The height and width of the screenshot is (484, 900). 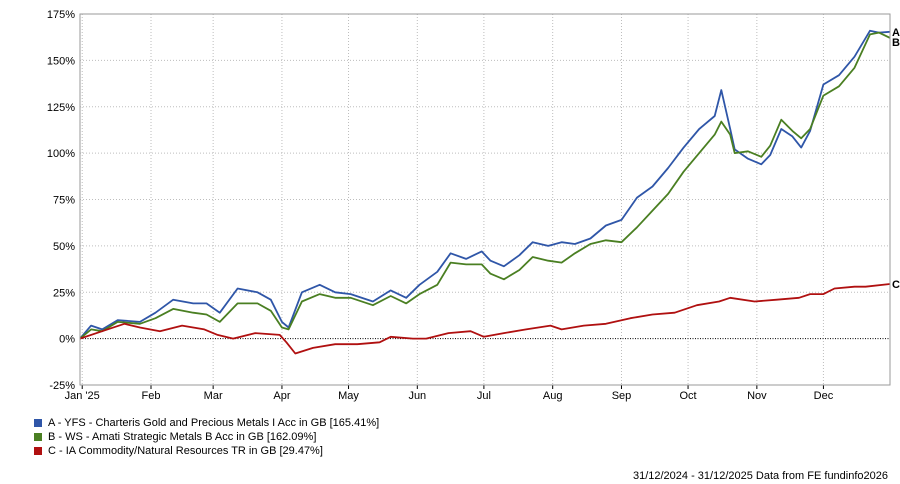 I want to click on x-tick-label: Jul, so click(x=484, y=396).